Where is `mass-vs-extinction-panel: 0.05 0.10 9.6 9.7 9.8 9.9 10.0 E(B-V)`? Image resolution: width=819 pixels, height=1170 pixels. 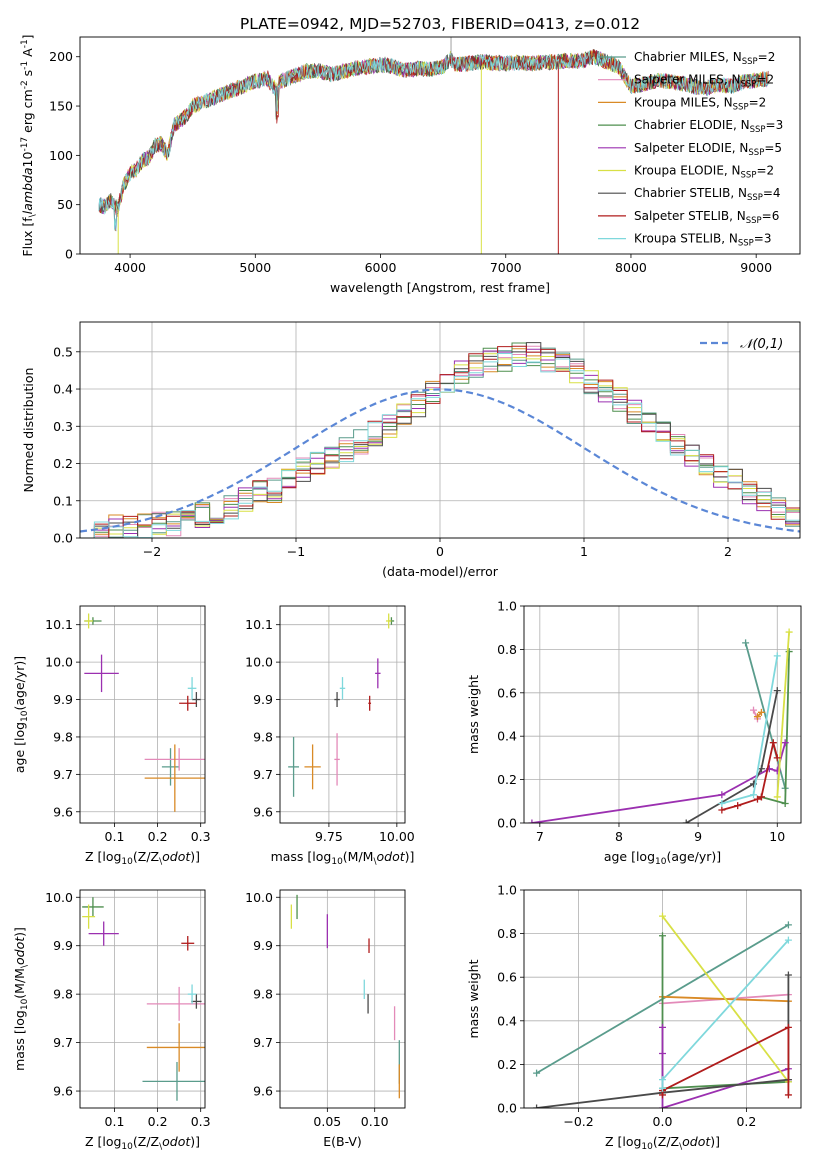 mass-vs-extinction-panel: 0.05 0.10 9.6 9.7 9.8 9.9 10.0 E(B-V) is located at coordinates (325, 1019).